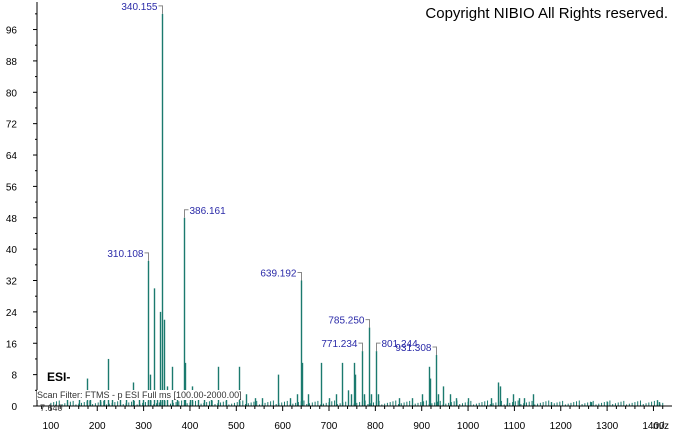  I want to click on y-tick-label: 8, so click(14, 376).